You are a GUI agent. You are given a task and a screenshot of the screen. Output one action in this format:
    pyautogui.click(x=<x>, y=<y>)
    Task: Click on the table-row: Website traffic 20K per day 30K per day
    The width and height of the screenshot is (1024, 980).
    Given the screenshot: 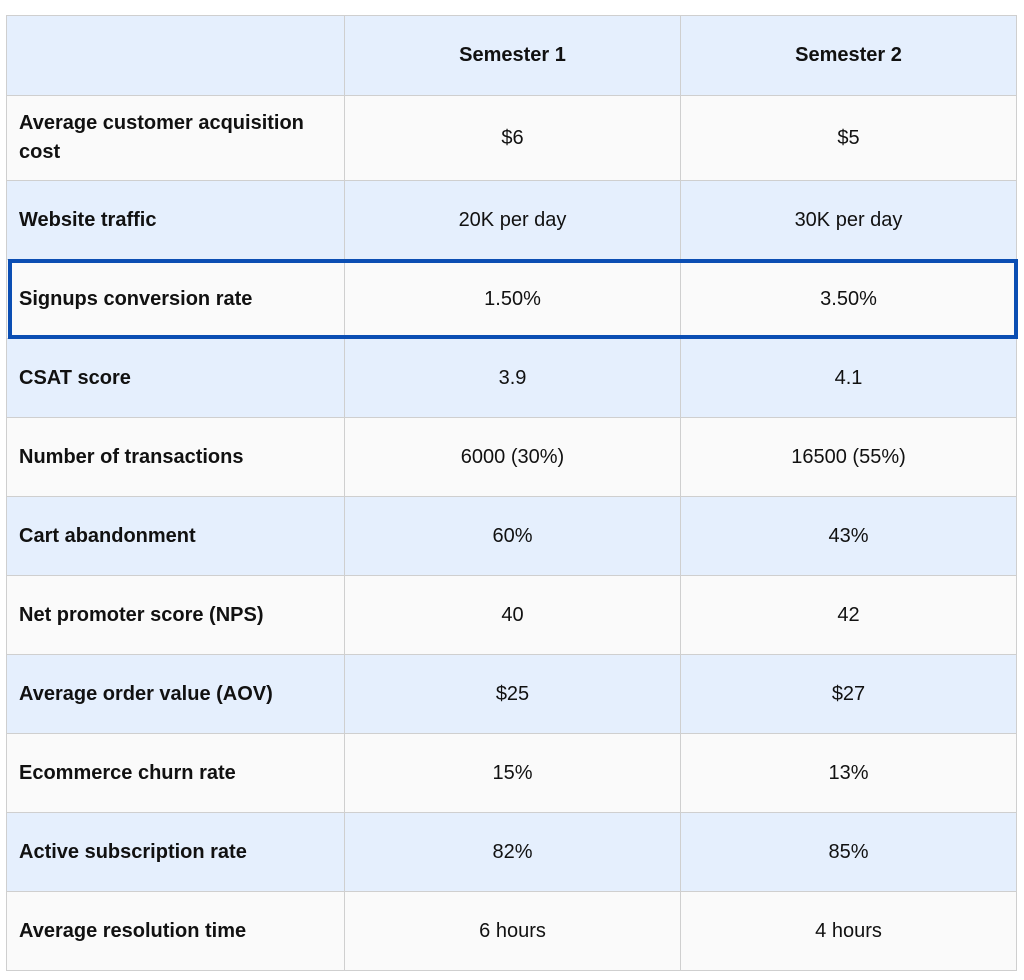 What is the action you would take?
    pyautogui.click(x=511, y=220)
    